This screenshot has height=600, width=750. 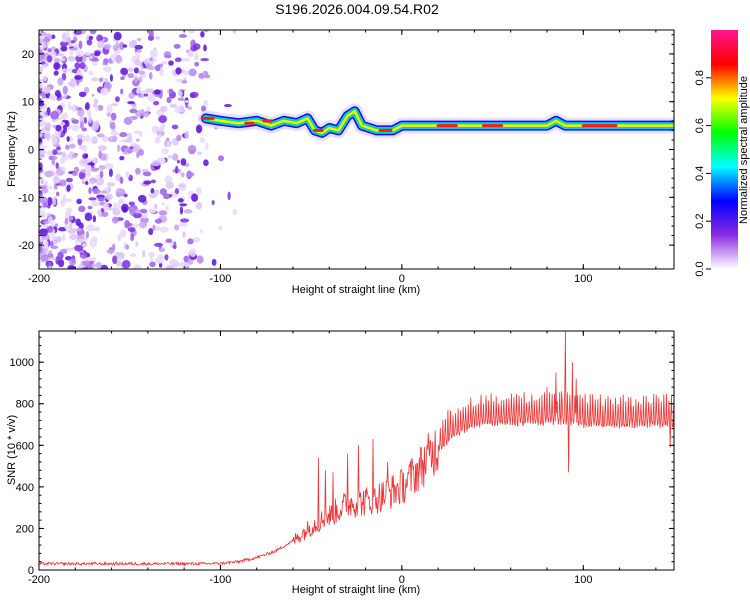 What do you see at coordinates (744, 150) in the screenshot?
I see `colorbar-label: Normalized spectral amplitude` at bounding box center [744, 150].